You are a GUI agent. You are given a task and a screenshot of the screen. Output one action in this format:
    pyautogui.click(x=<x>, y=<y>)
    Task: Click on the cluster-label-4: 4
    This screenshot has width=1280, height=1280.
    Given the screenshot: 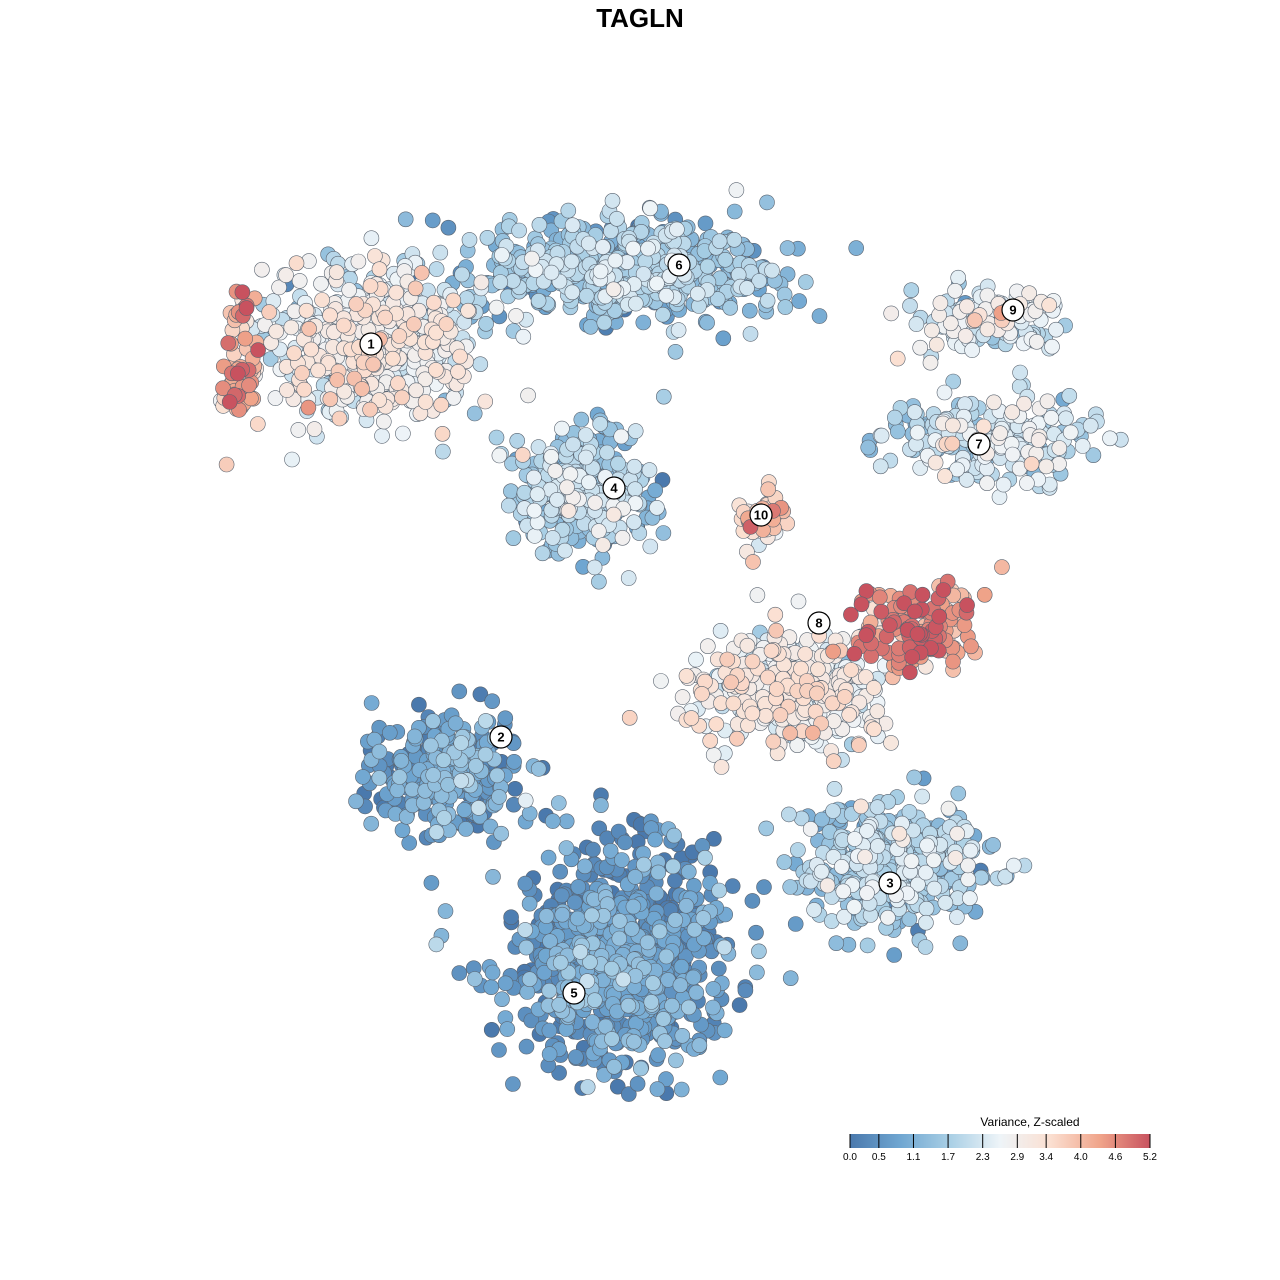 What is the action you would take?
    pyautogui.click(x=614, y=488)
    